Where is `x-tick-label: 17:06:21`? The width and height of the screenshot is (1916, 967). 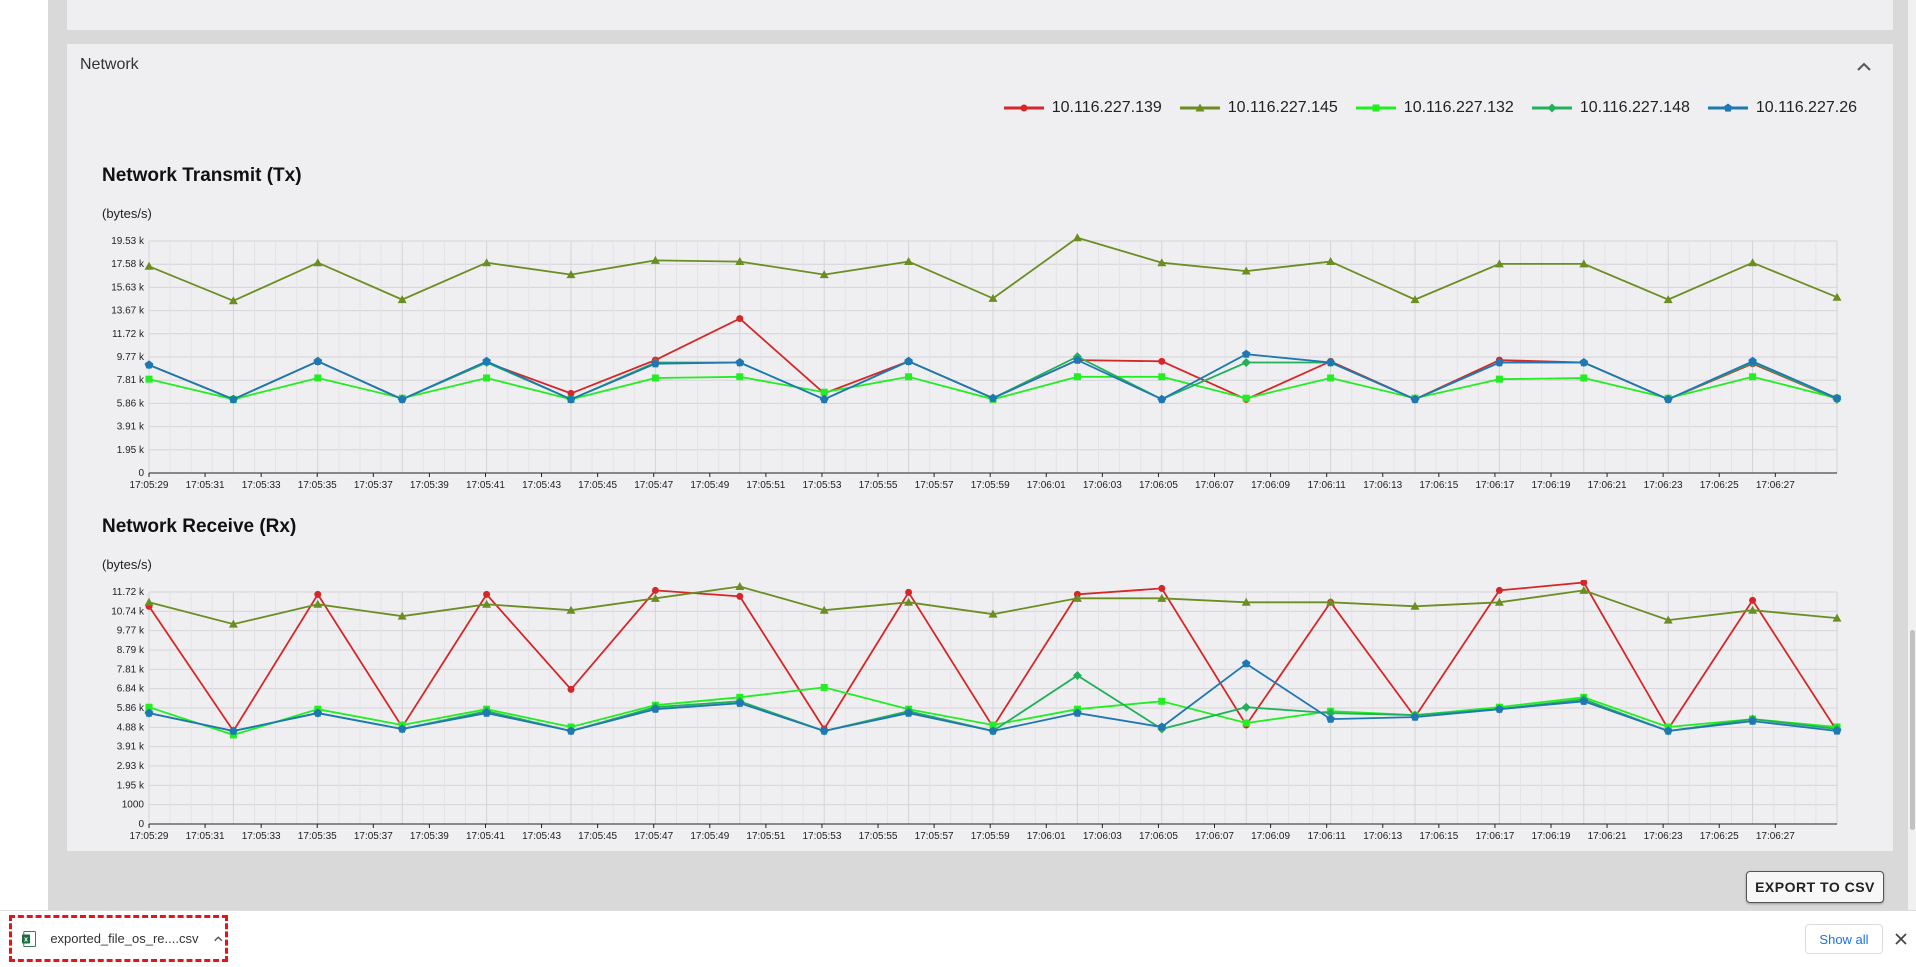
x-tick-label: 17:06:21 is located at coordinates (1607, 485).